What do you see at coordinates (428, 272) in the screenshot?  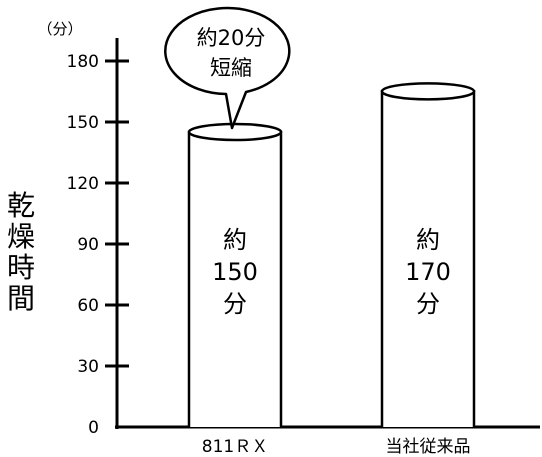 I see `bar-data-label: 170` at bounding box center [428, 272].